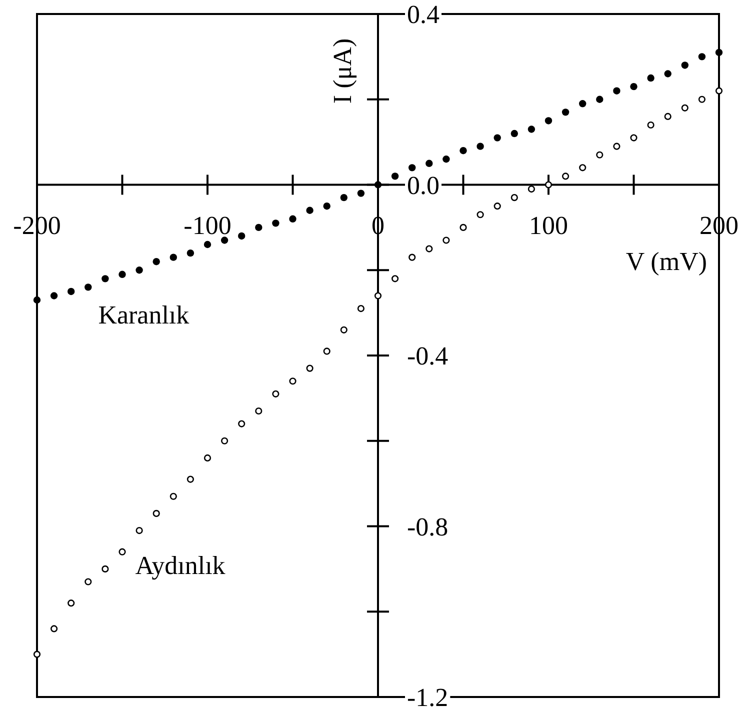  Describe the element at coordinates (427, 527) in the screenshot. I see `y-tick-label: -0.8` at that location.